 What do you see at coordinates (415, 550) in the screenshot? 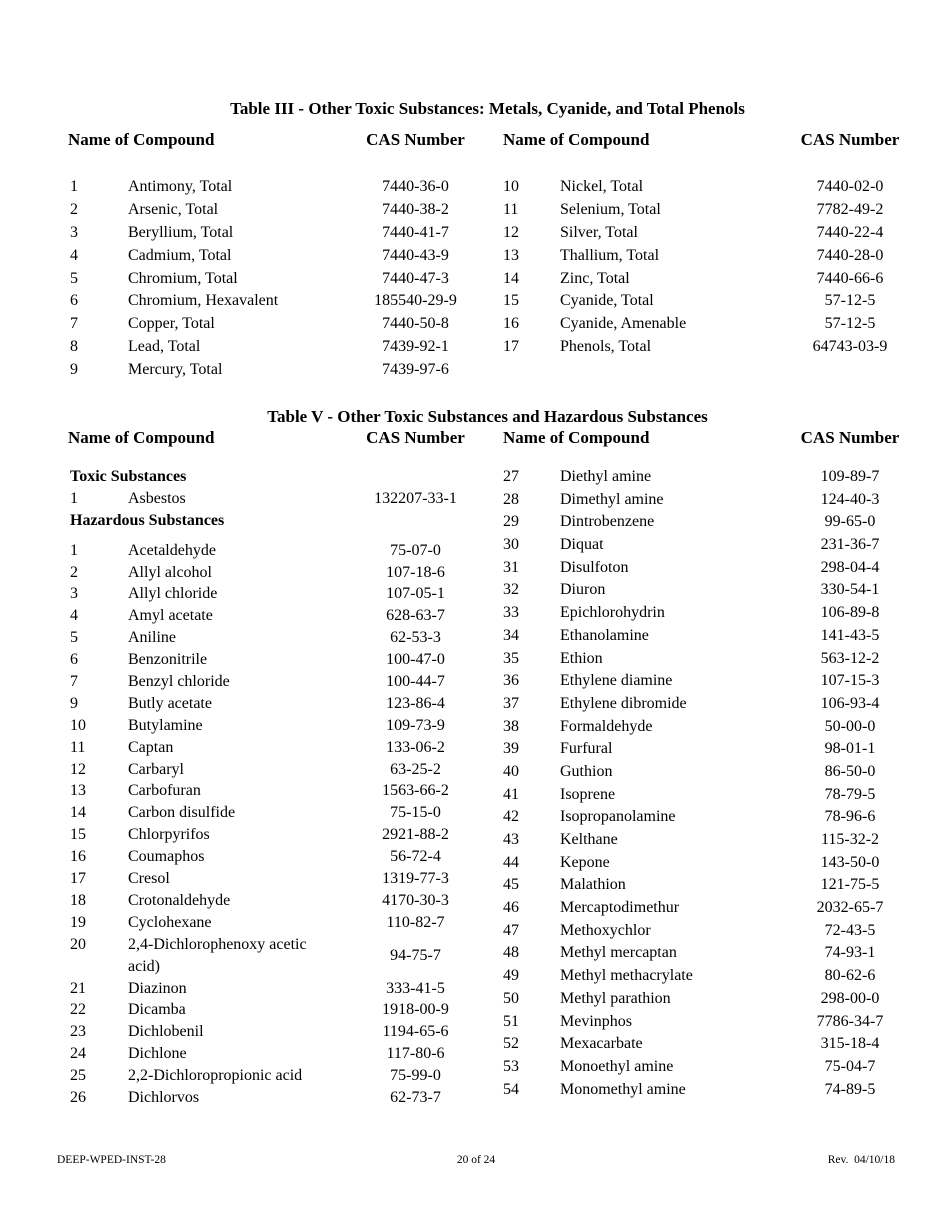
I see `cas-number: 75-07-0` at bounding box center [415, 550].